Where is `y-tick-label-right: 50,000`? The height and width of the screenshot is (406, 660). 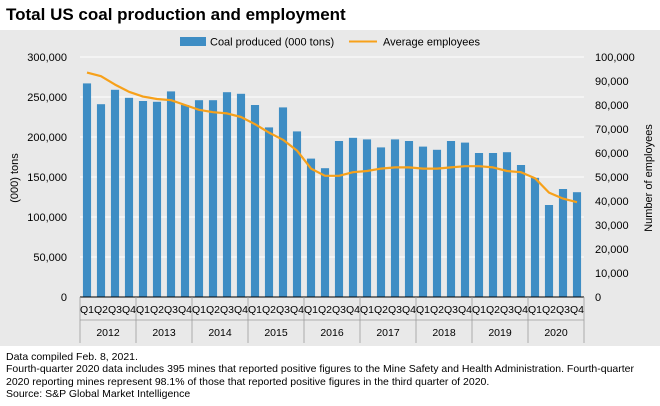 y-tick-label-right: 50,000 is located at coordinates (612, 178).